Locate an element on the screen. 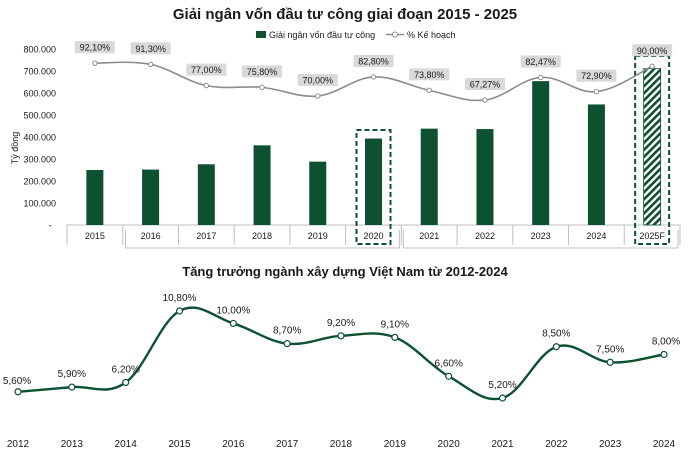 The height and width of the screenshot is (452, 690). percent-label-box-2021 is located at coordinates (429, 74).